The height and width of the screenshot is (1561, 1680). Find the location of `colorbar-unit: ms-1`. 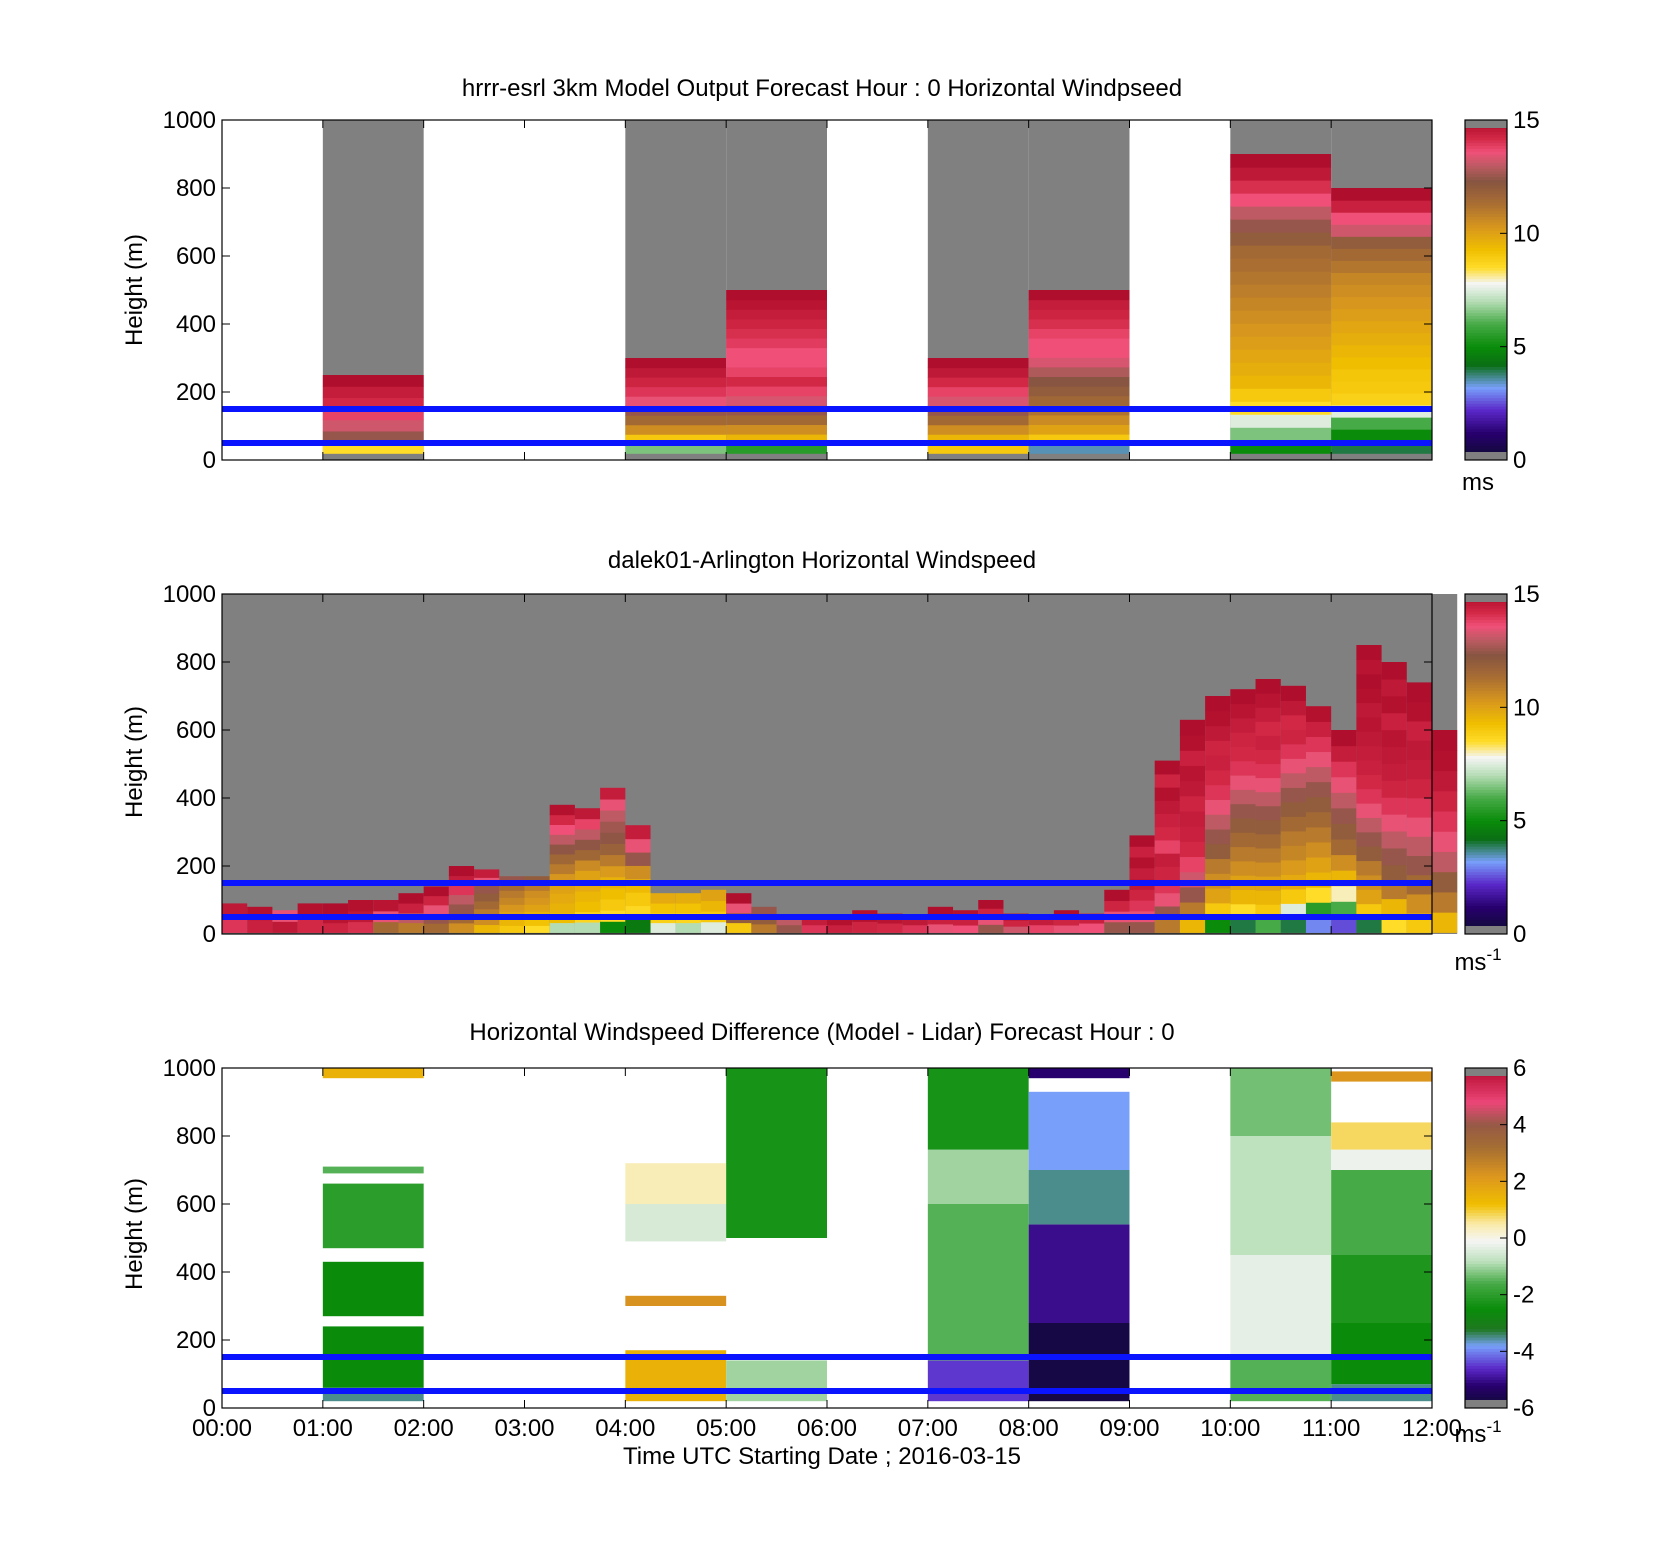

colorbar-unit: ms-1 is located at coordinates (1477, 960).